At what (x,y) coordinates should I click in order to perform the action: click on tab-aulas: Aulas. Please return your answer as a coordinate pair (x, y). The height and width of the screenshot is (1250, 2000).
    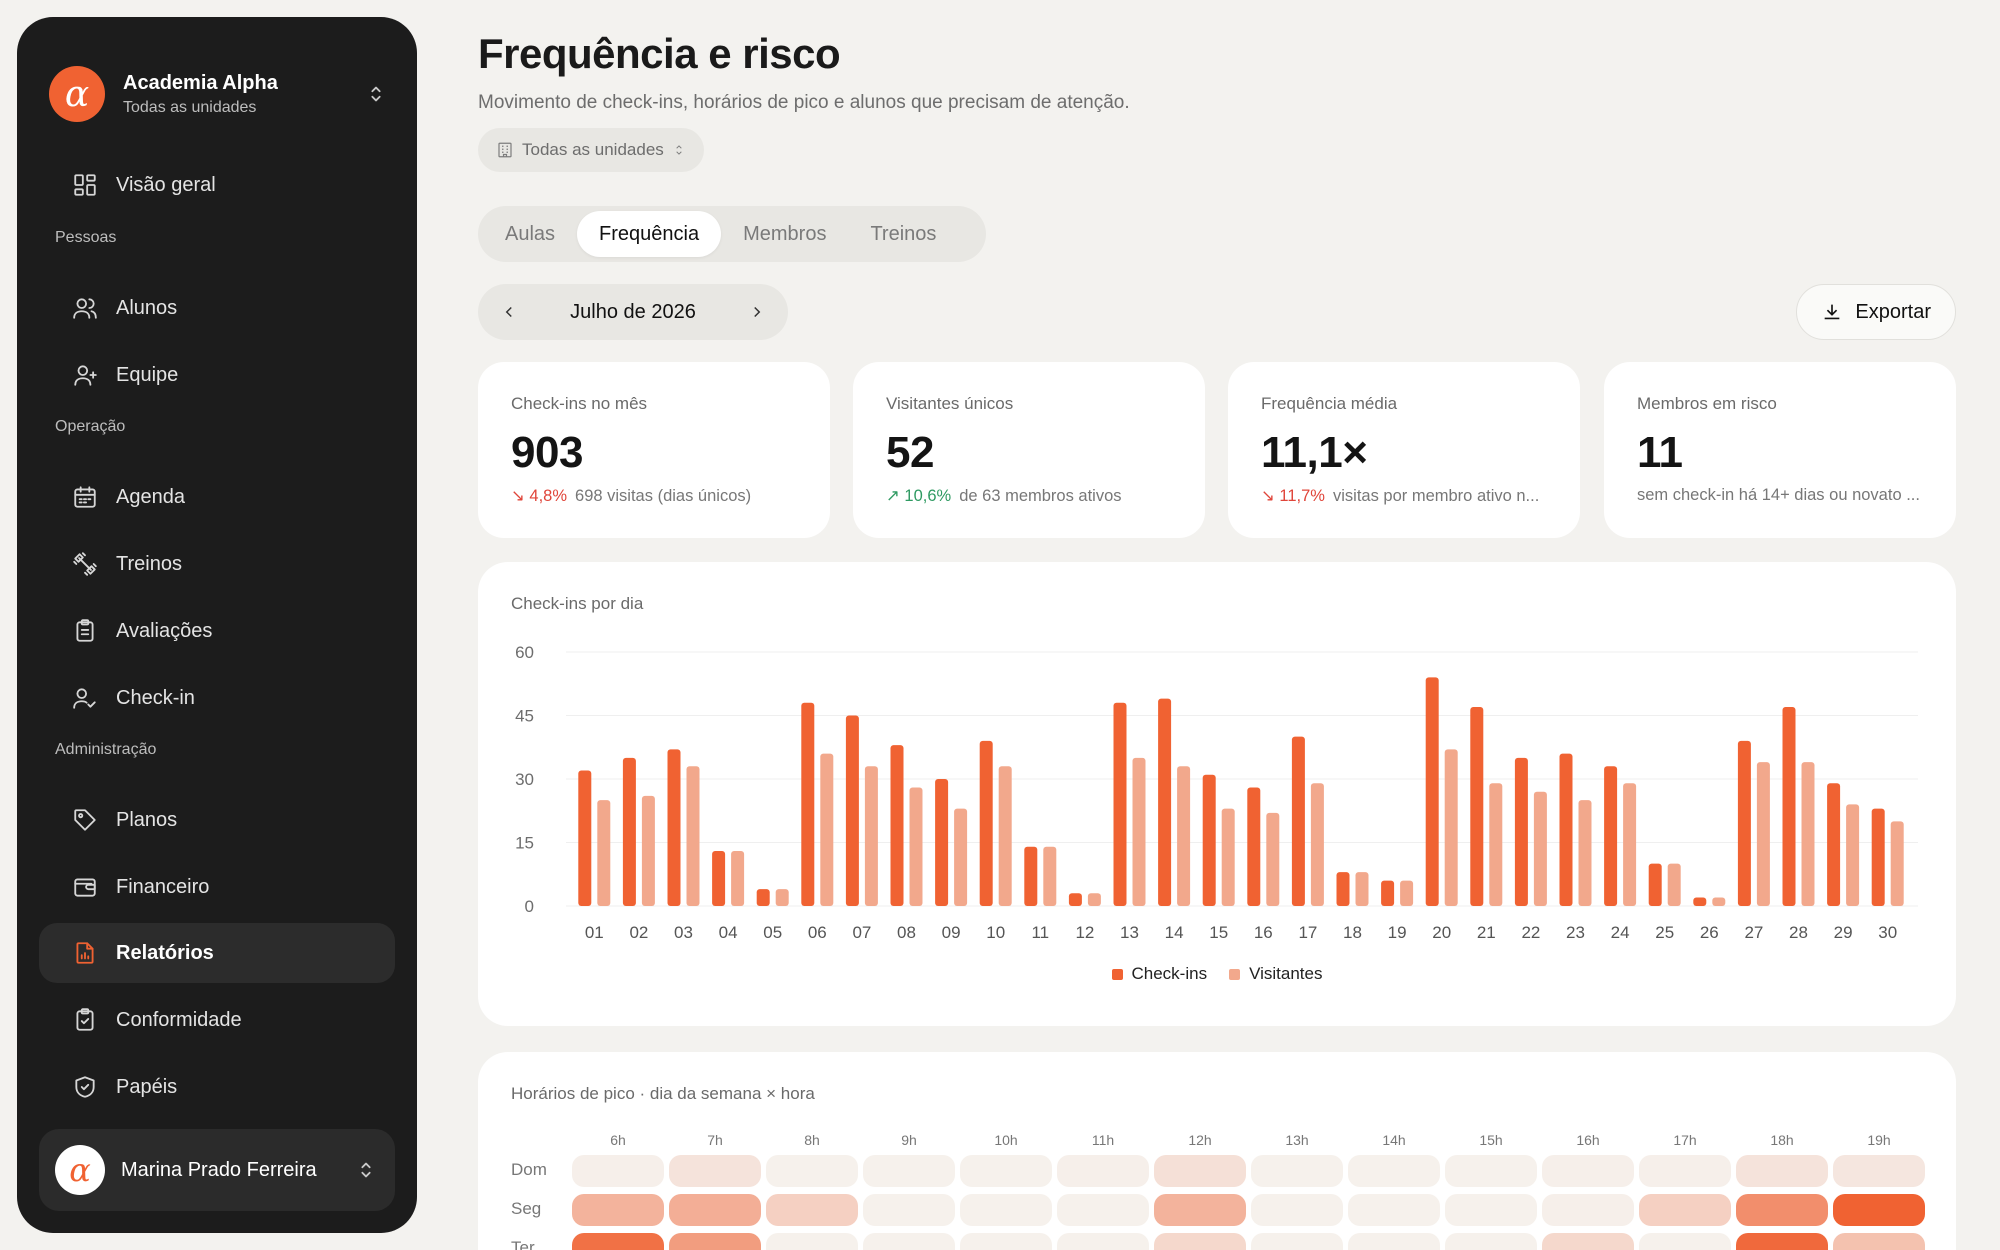
    Looking at the image, I should click on (530, 233).